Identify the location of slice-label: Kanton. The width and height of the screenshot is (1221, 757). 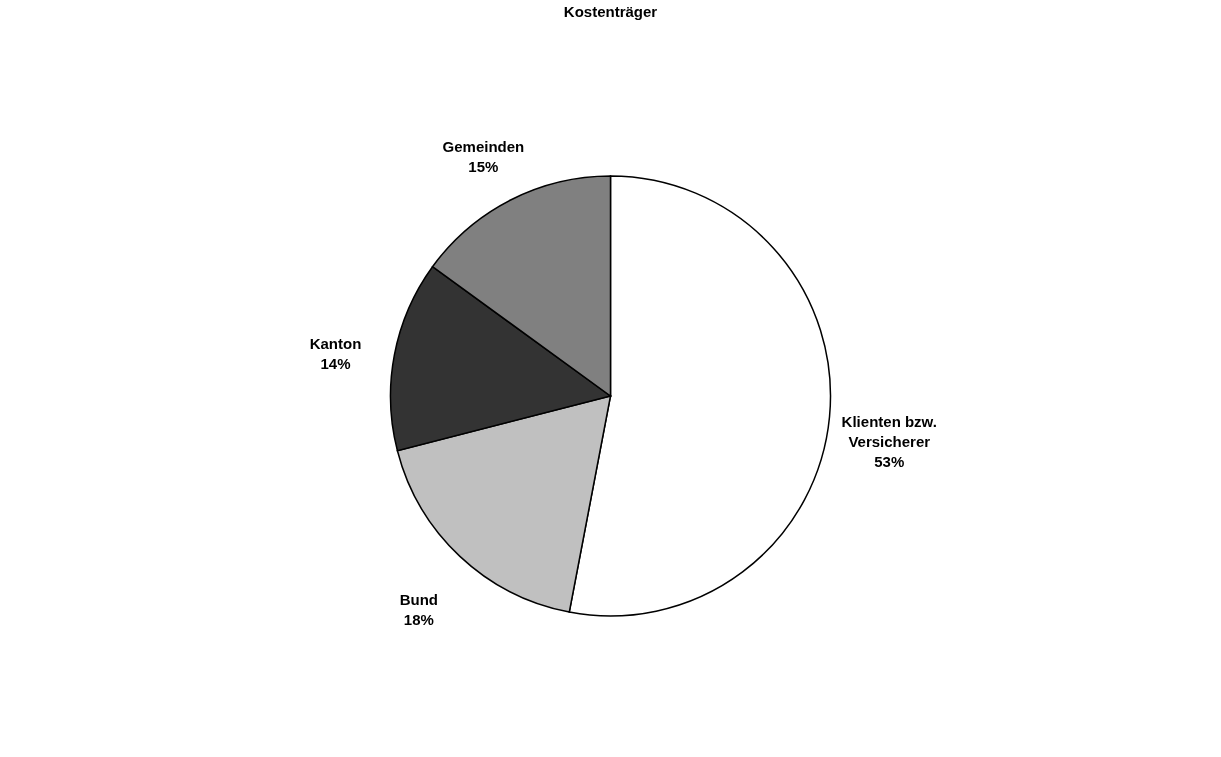
(335, 343).